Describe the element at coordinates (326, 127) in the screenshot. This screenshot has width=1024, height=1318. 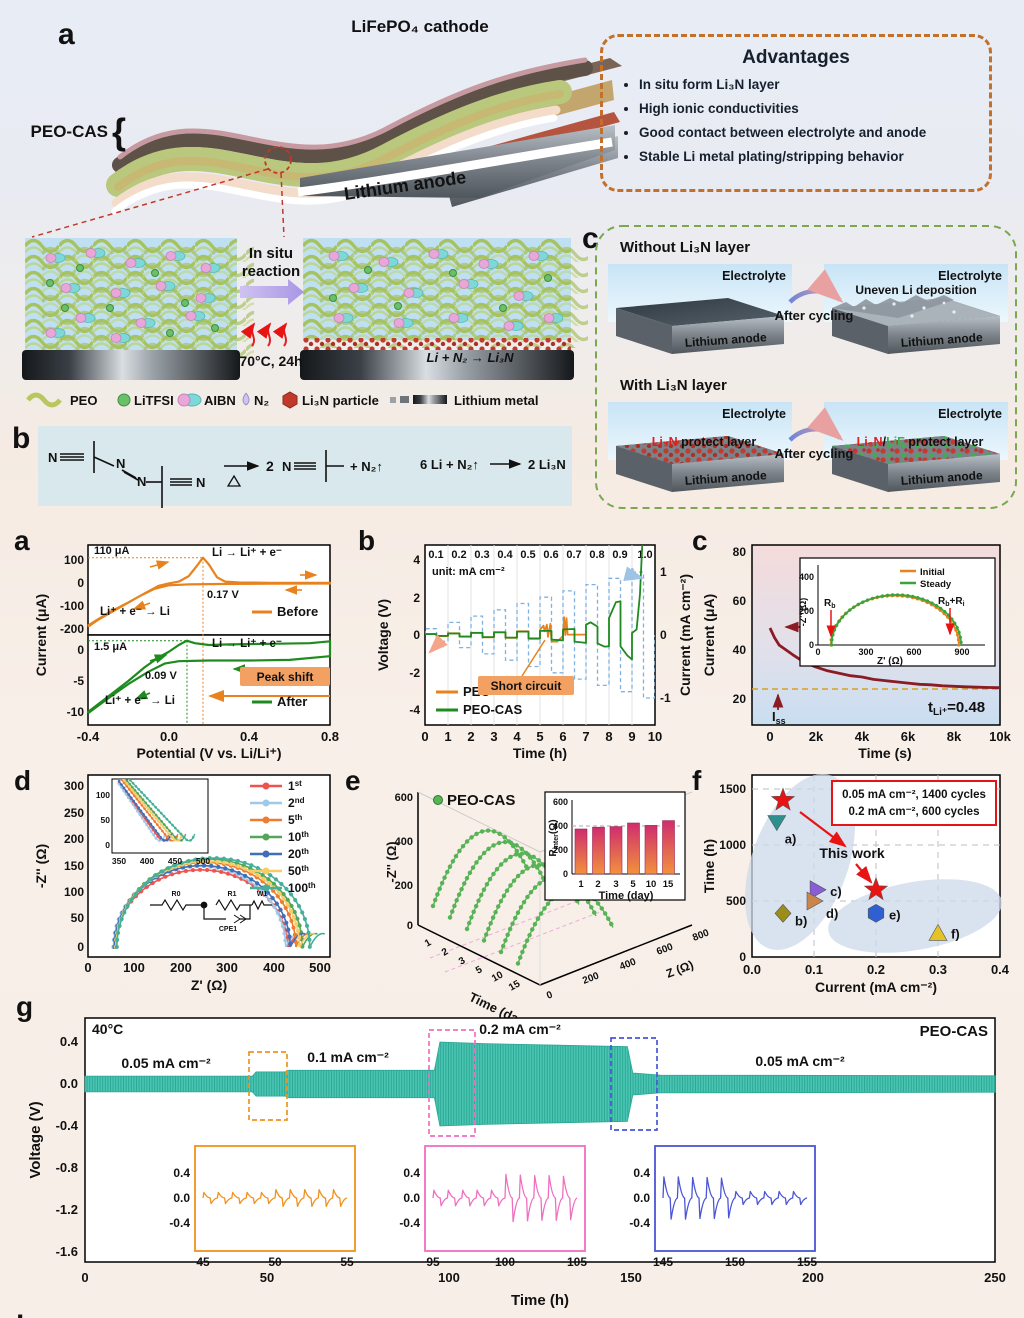
I see `battery-3d-schematic: LiFePO₄ cathode PEO-CAS { Lithium anode` at that location.